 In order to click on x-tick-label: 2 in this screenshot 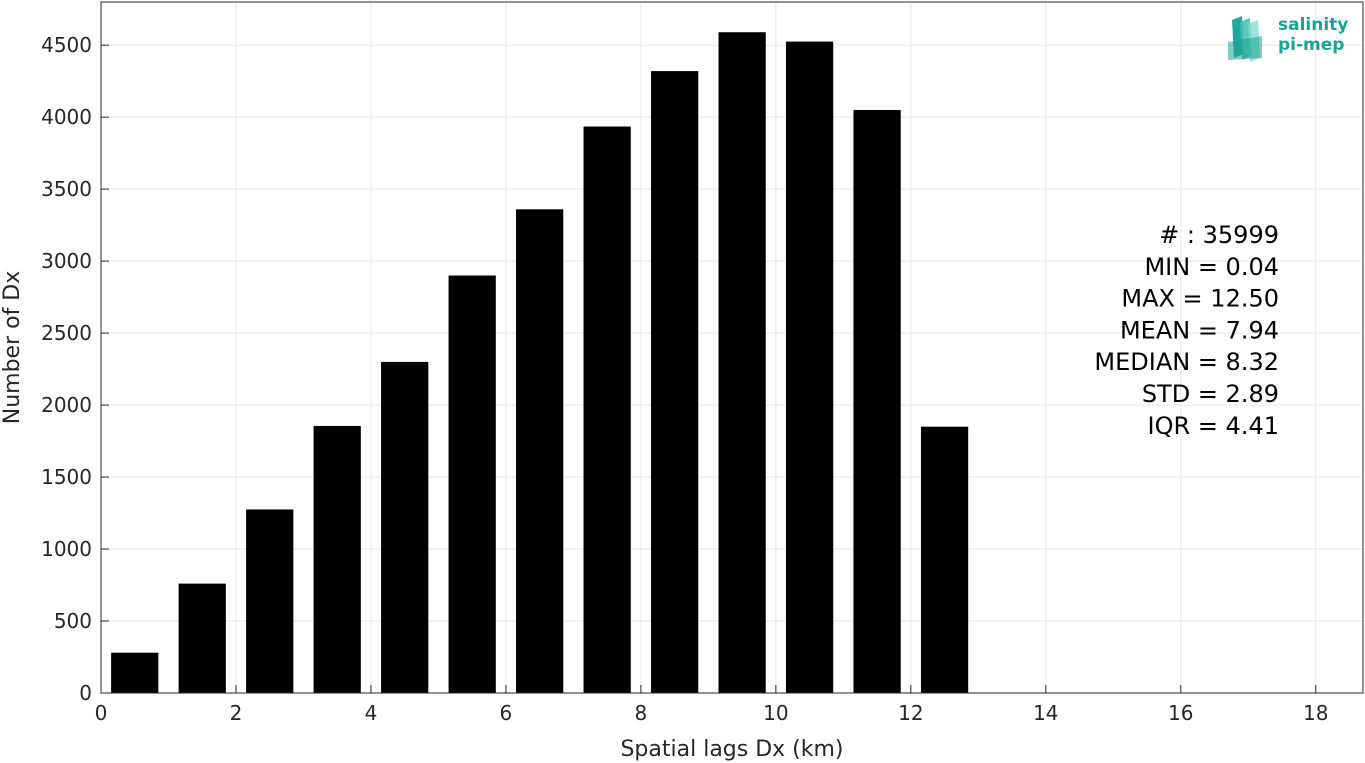, I will do `click(236, 713)`.